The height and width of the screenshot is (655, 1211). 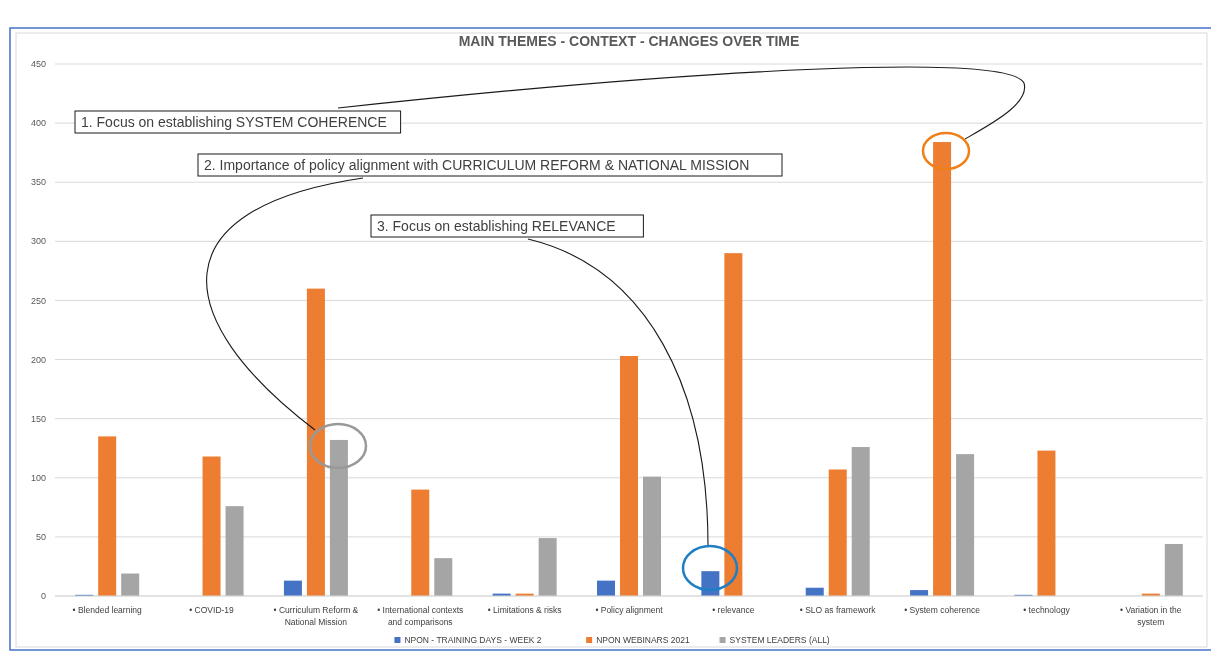 What do you see at coordinates (473, 639) in the screenshot?
I see `legend-label: NPON - TRAINING DAYS - WEEK 2` at bounding box center [473, 639].